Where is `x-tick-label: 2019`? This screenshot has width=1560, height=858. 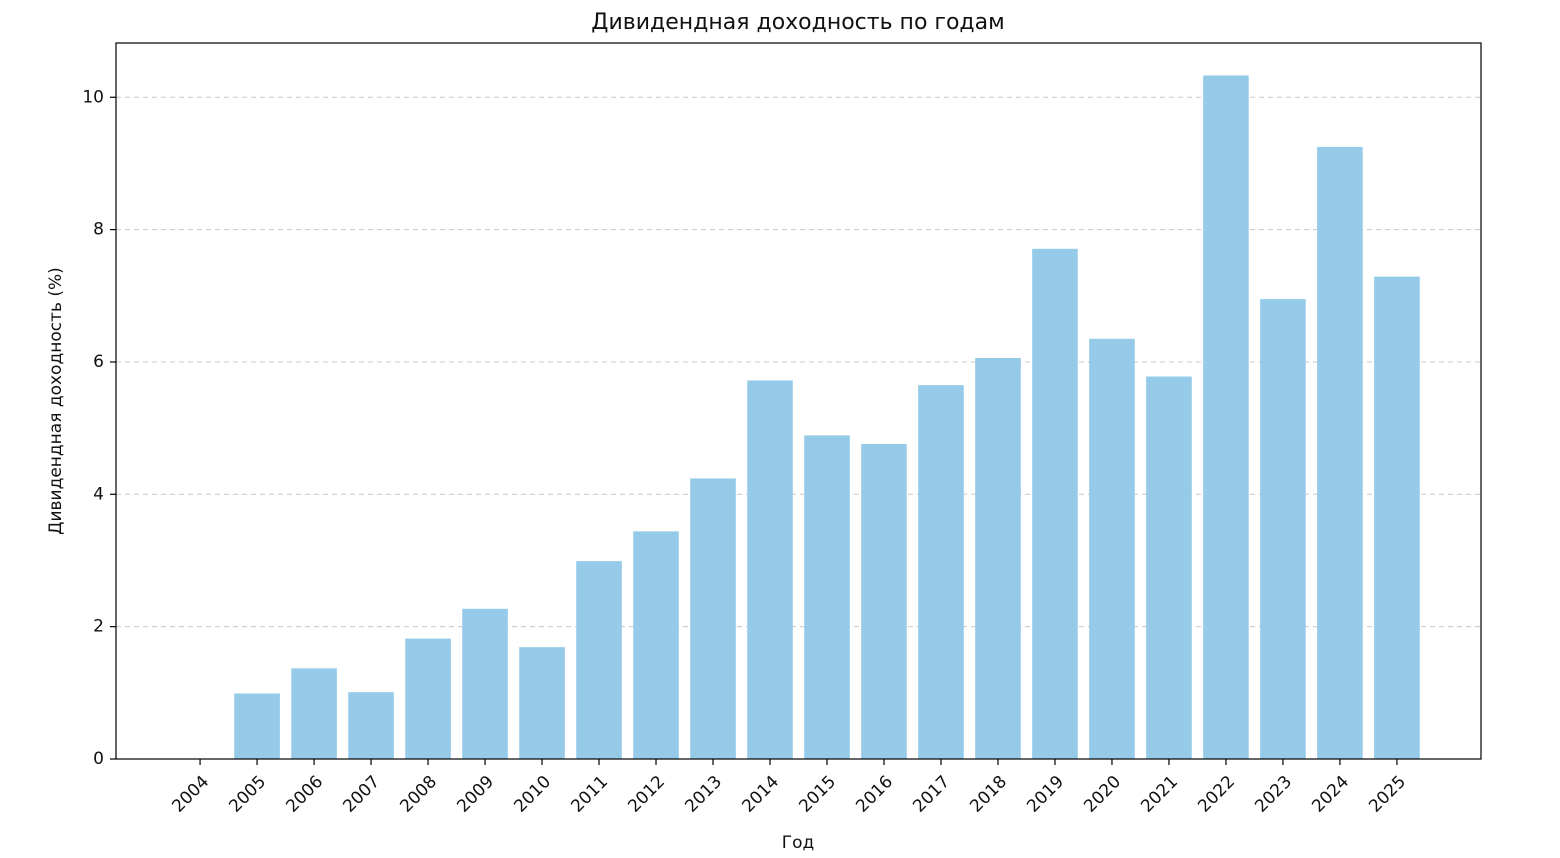 x-tick-label: 2019 is located at coordinates (1045, 794).